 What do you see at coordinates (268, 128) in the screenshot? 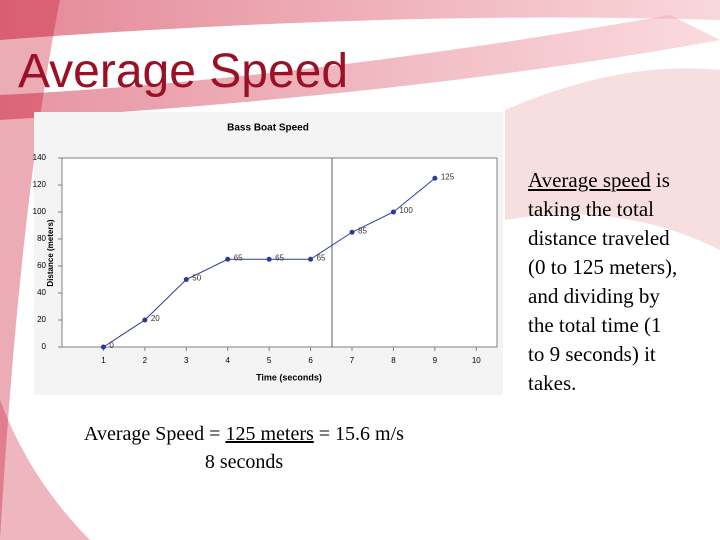
I see `chart-title: Bass Boat Speed` at bounding box center [268, 128].